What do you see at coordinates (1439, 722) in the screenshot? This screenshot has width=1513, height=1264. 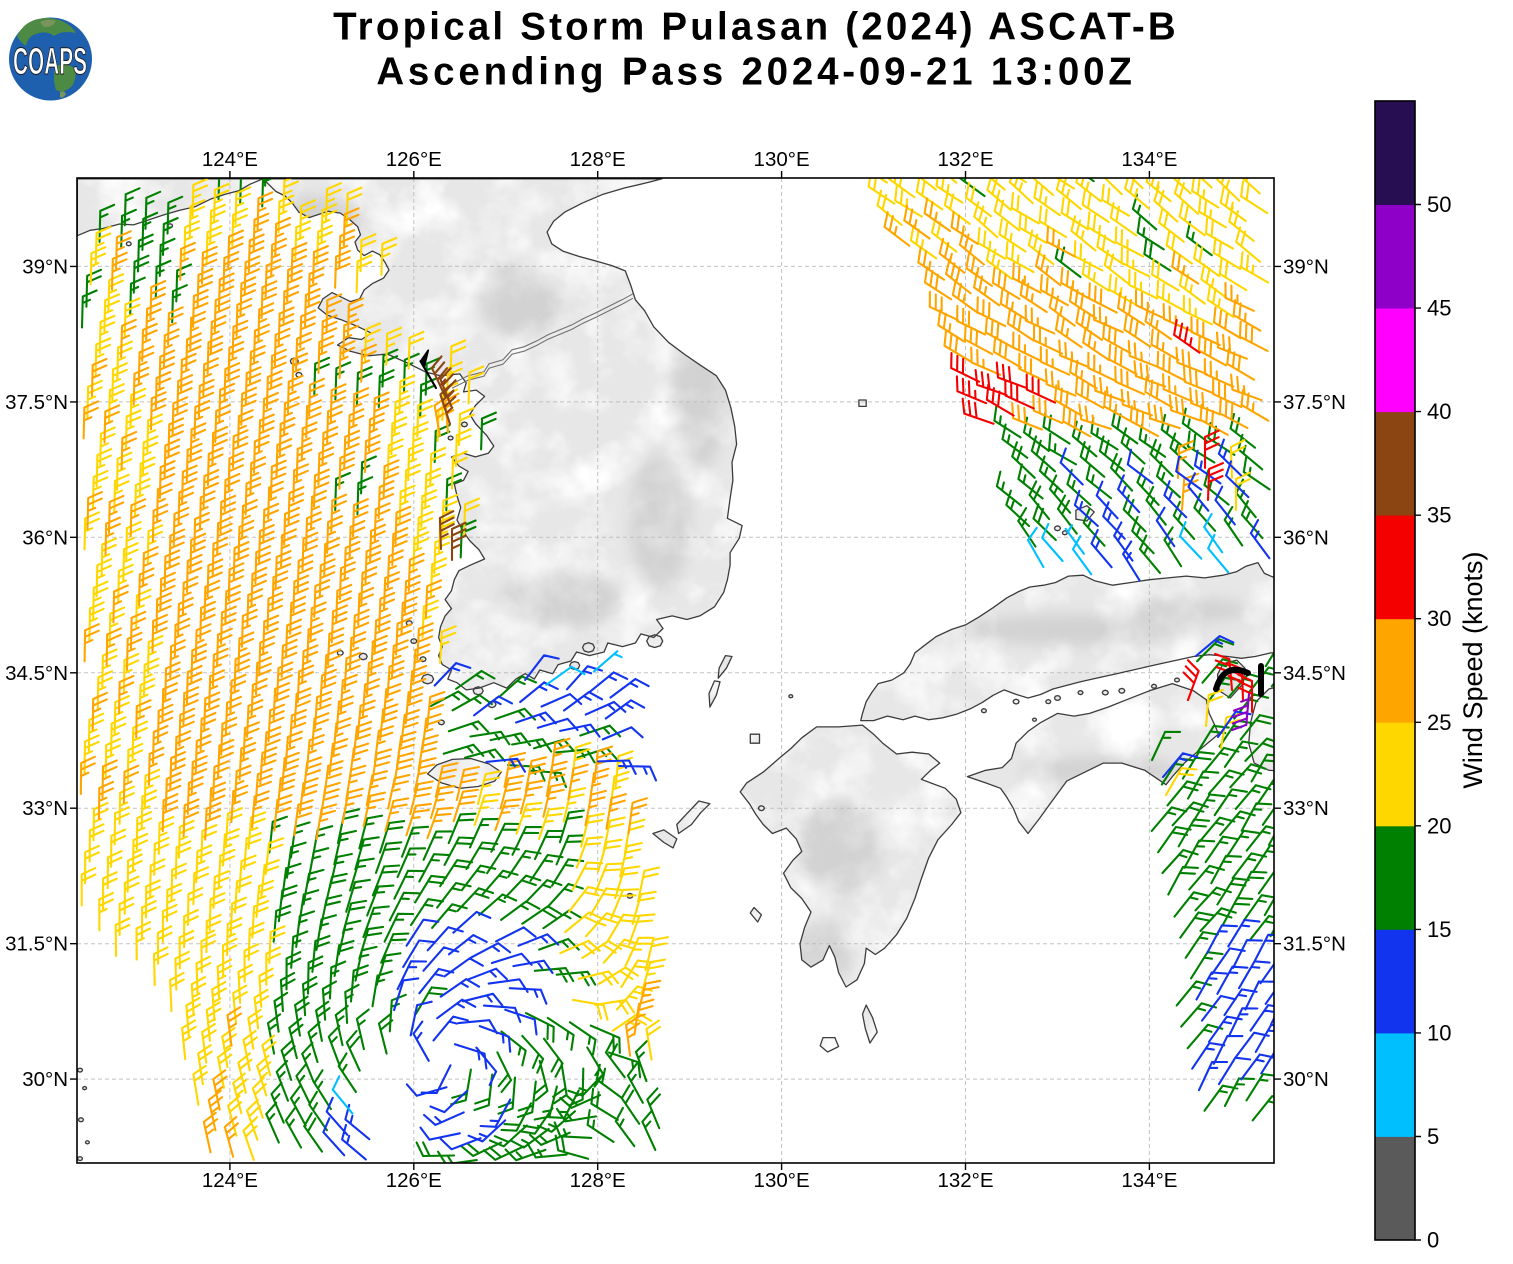 I see `svg-text: 25` at bounding box center [1439, 722].